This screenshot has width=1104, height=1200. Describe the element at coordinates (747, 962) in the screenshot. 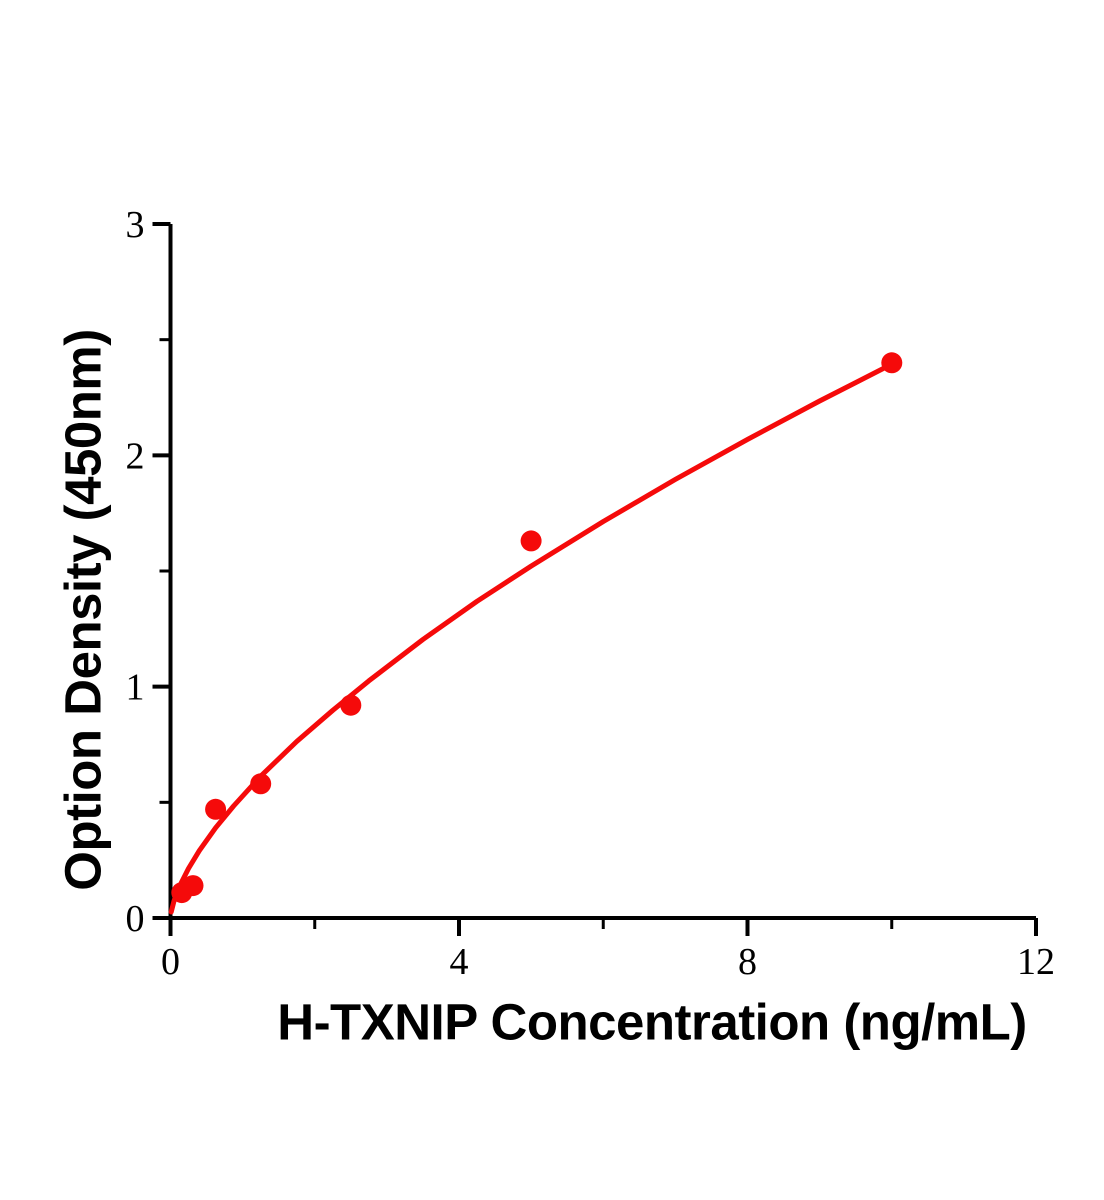

I see `x-tick-label: 8` at that location.